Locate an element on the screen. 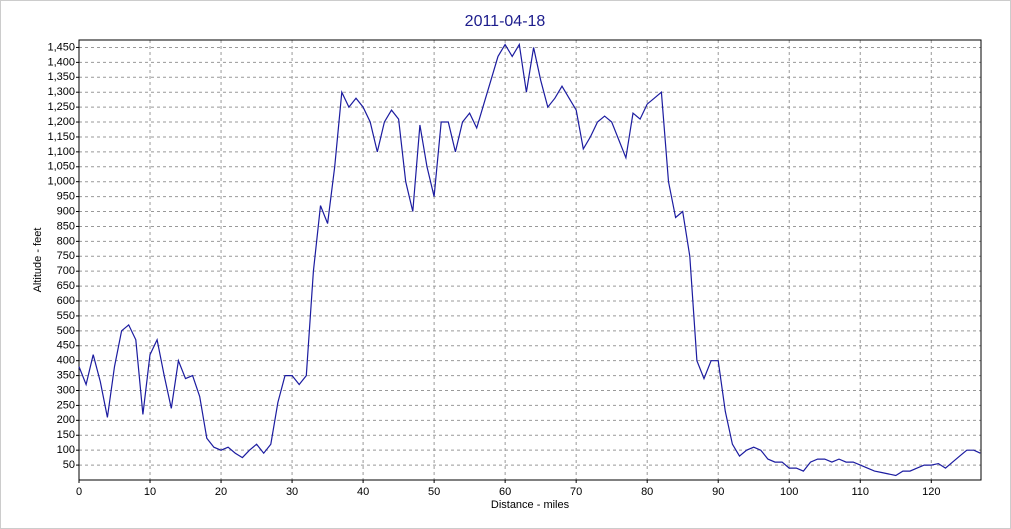 The width and height of the screenshot is (1011, 529). x-tick-label: 0 is located at coordinates (79, 492).